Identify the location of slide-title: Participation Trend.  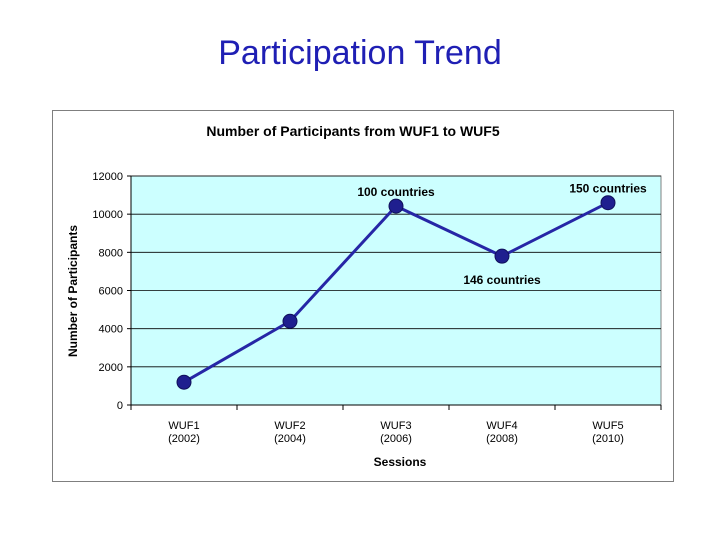
(360, 53).